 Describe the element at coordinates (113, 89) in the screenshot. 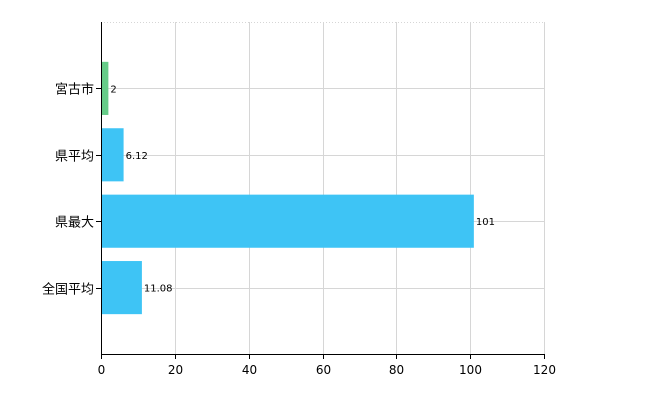

I see `data-label-0: 2` at that location.